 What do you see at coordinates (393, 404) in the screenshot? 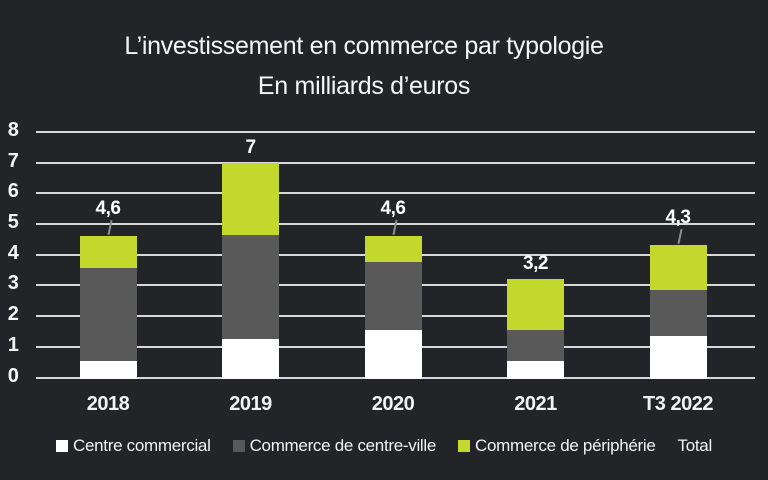
I see `x-axis-label-2020: 2020` at bounding box center [393, 404].